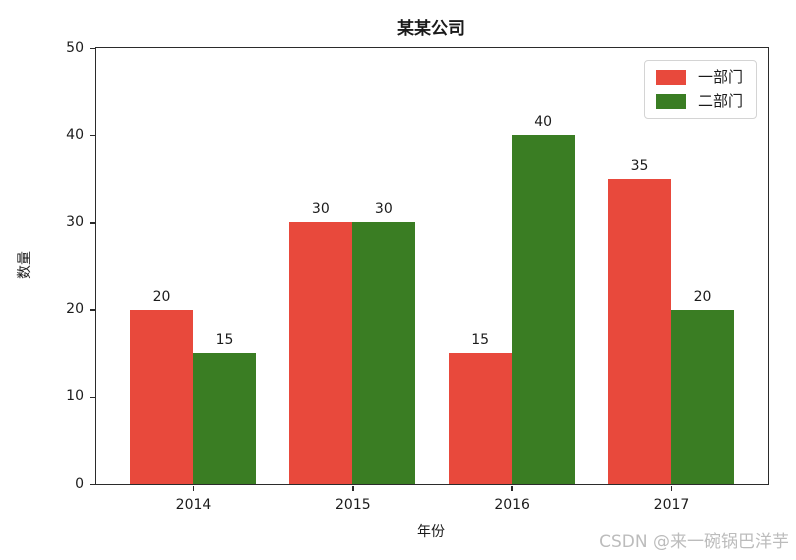 The image size is (796, 560). Describe the element at coordinates (543, 122) in the screenshot. I see `bar-value-label: 40` at that location.